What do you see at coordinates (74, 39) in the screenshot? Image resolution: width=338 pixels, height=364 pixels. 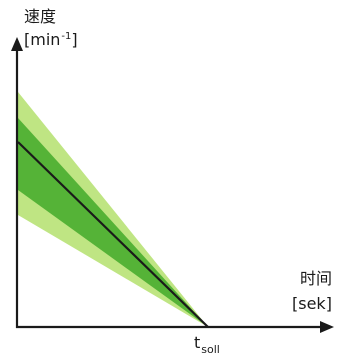 I see `y-axis-unit-close: ]` at bounding box center [74, 39].